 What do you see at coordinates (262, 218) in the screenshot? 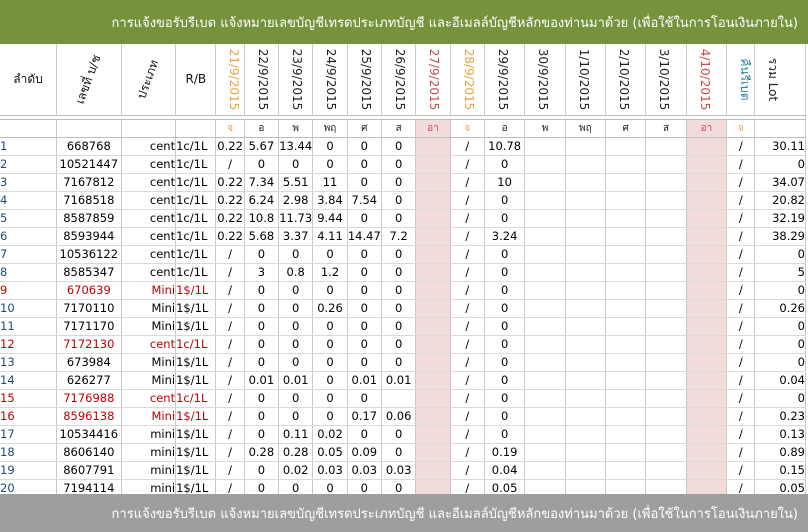
I see `value-cell: 10.8` at bounding box center [262, 218].